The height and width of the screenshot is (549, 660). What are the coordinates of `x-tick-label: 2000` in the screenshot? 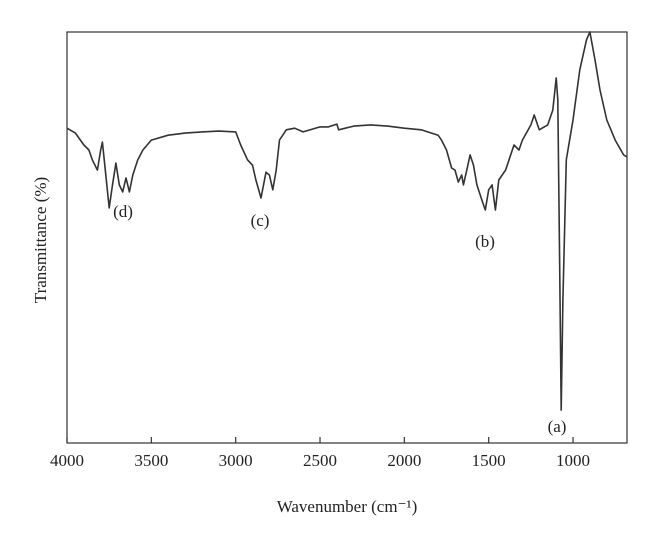 It's located at (404, 460).